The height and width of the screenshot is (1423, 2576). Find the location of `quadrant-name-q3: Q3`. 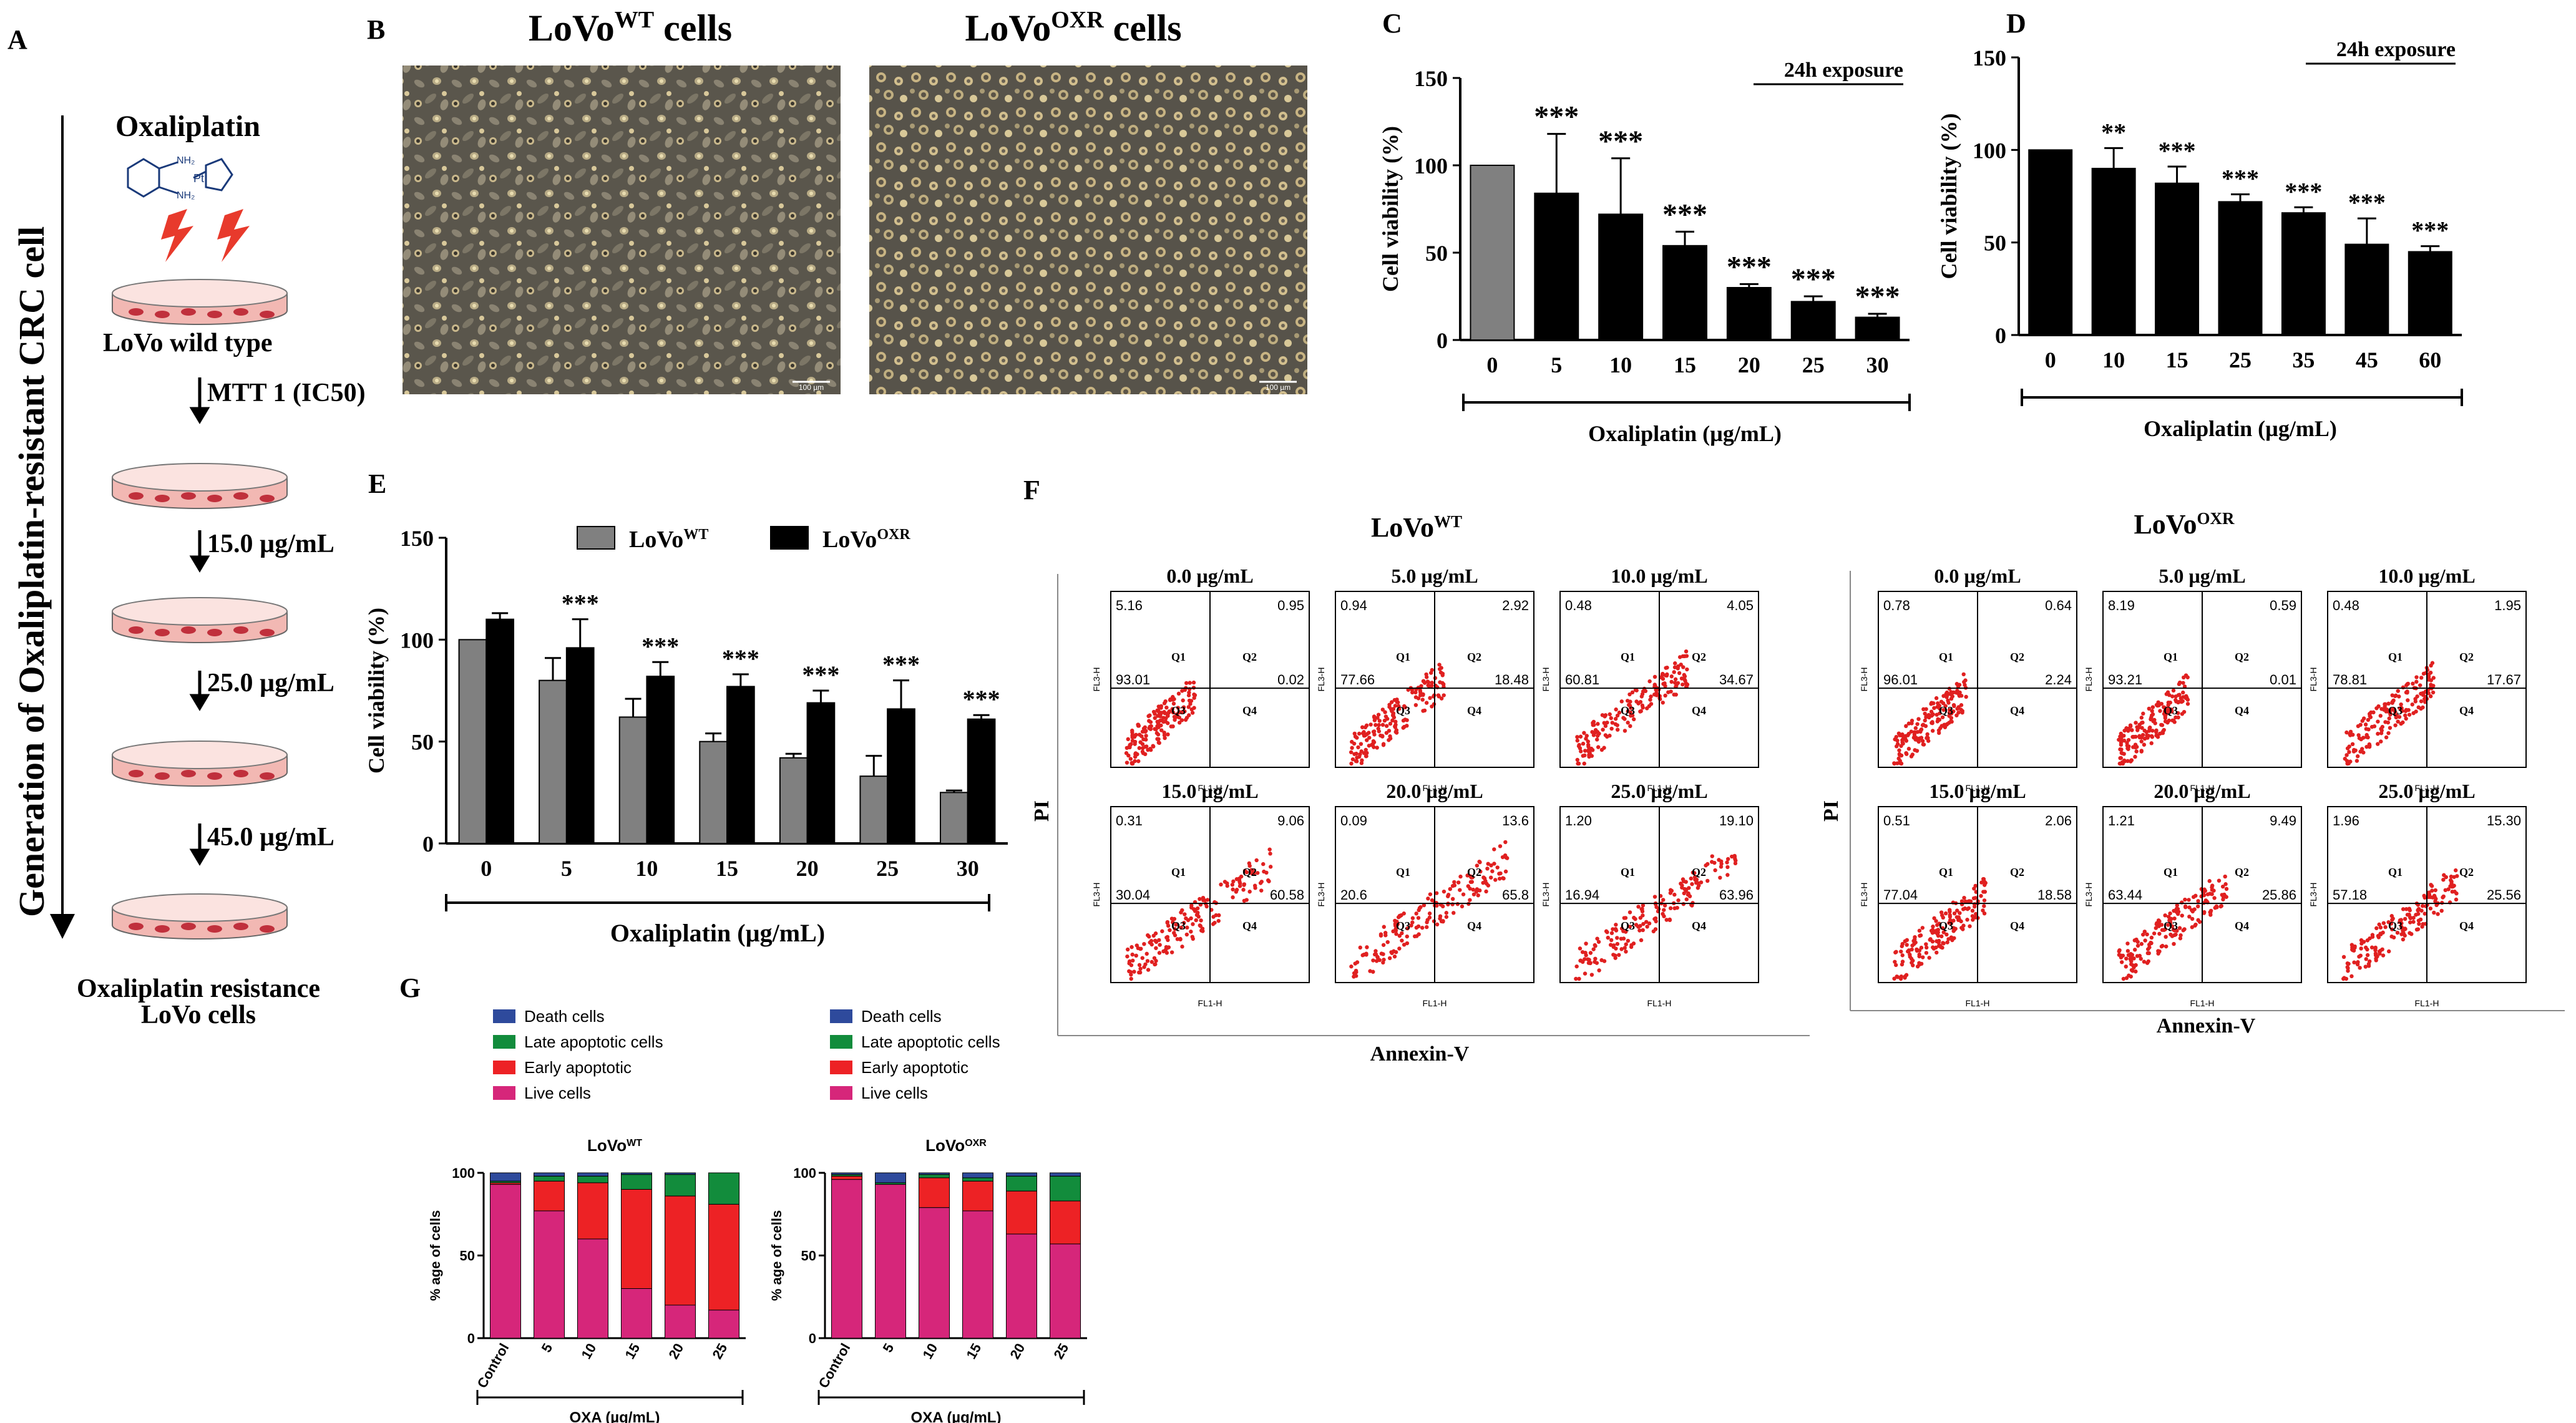

quadrant-name-q3: Q3 is located at coordinates (1403, 711).